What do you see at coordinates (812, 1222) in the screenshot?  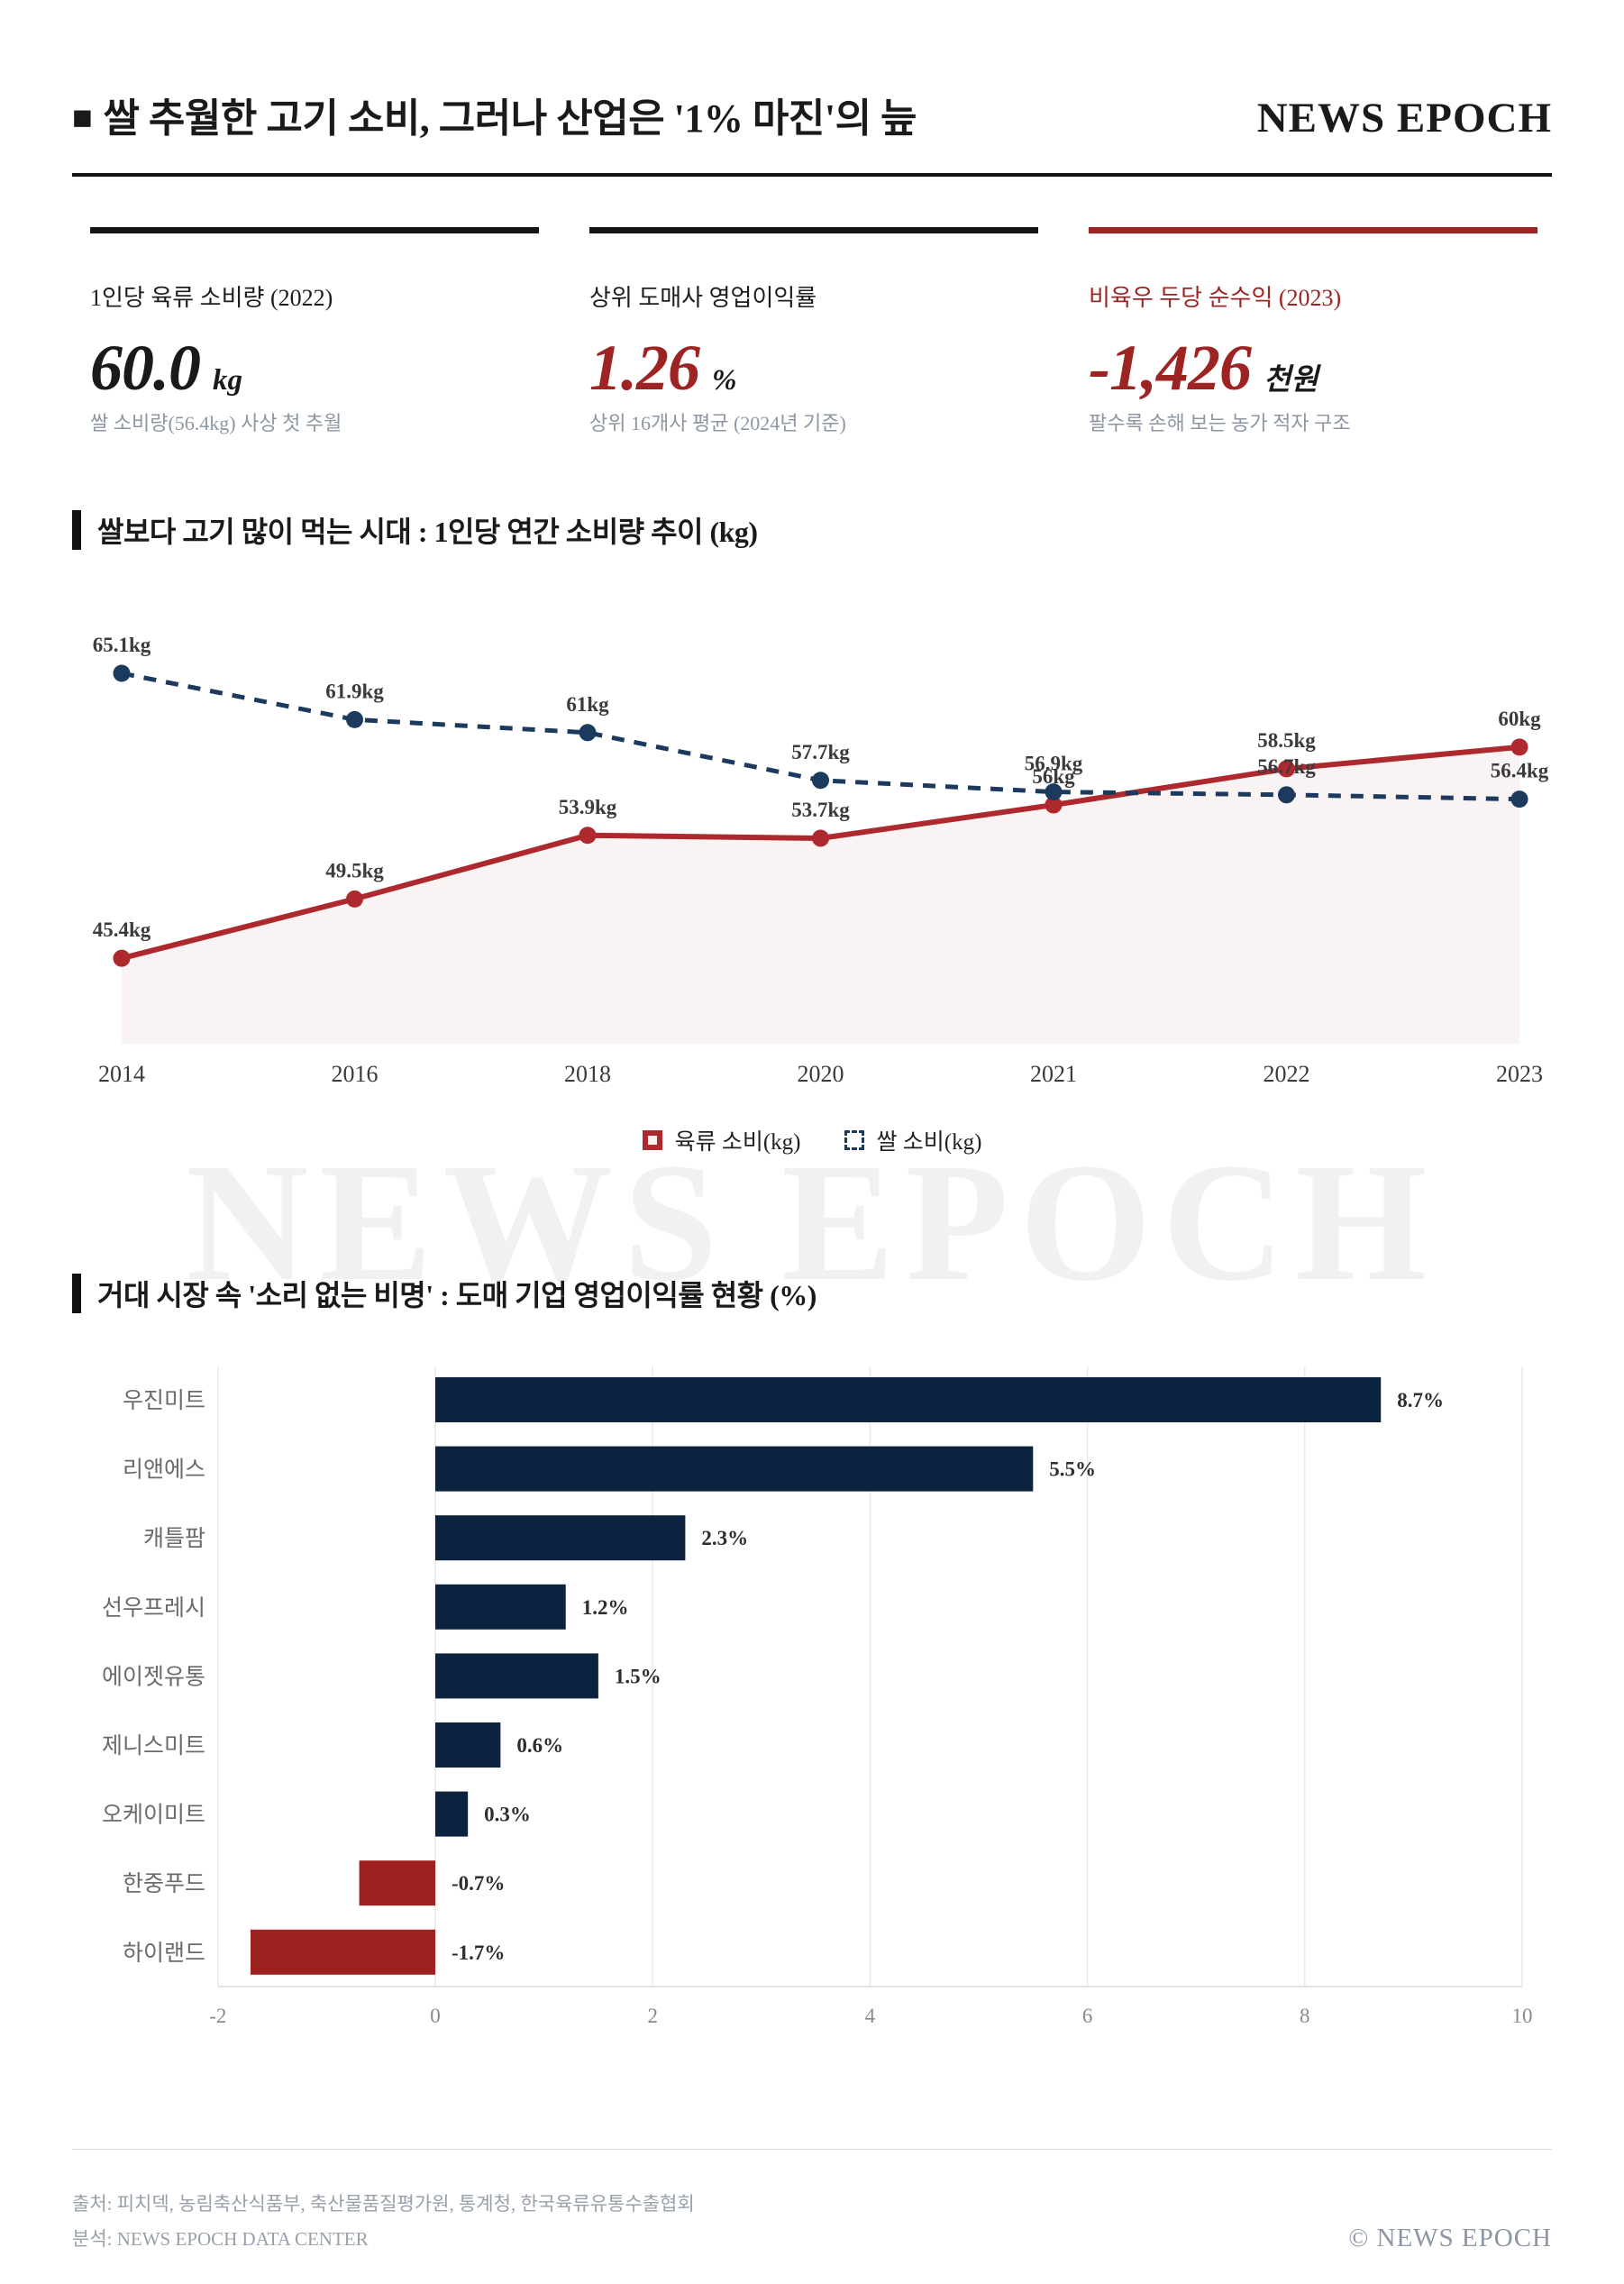 I see `watermark-text: NEWS EPOCH` at bounding box center [812, 1222].